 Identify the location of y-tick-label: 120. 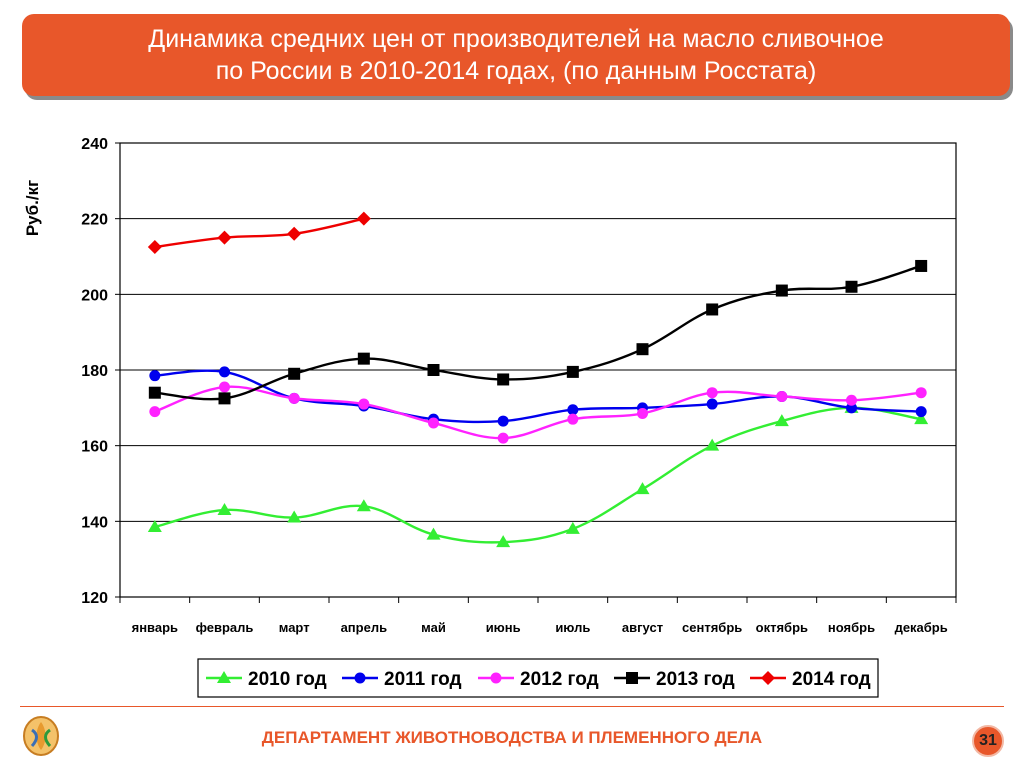
(94, 598).